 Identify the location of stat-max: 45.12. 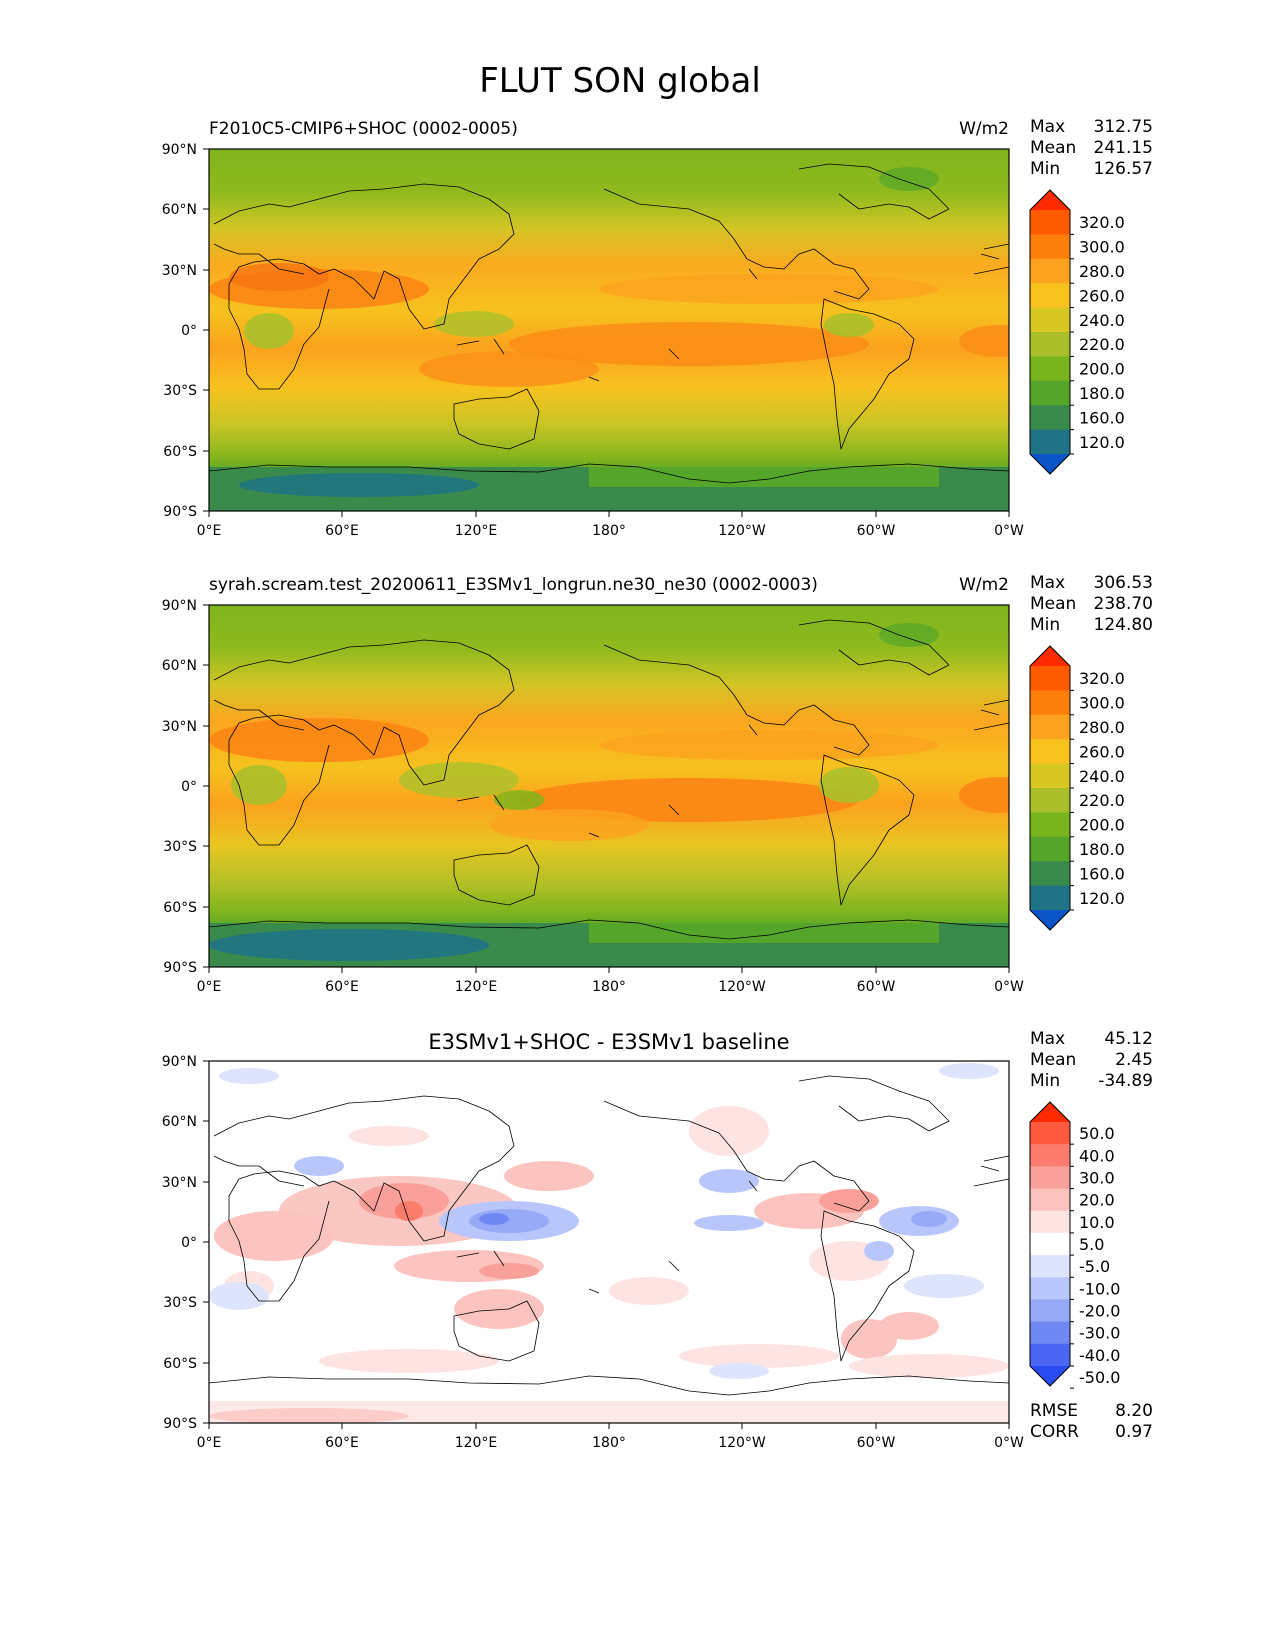
(1128, 1039).